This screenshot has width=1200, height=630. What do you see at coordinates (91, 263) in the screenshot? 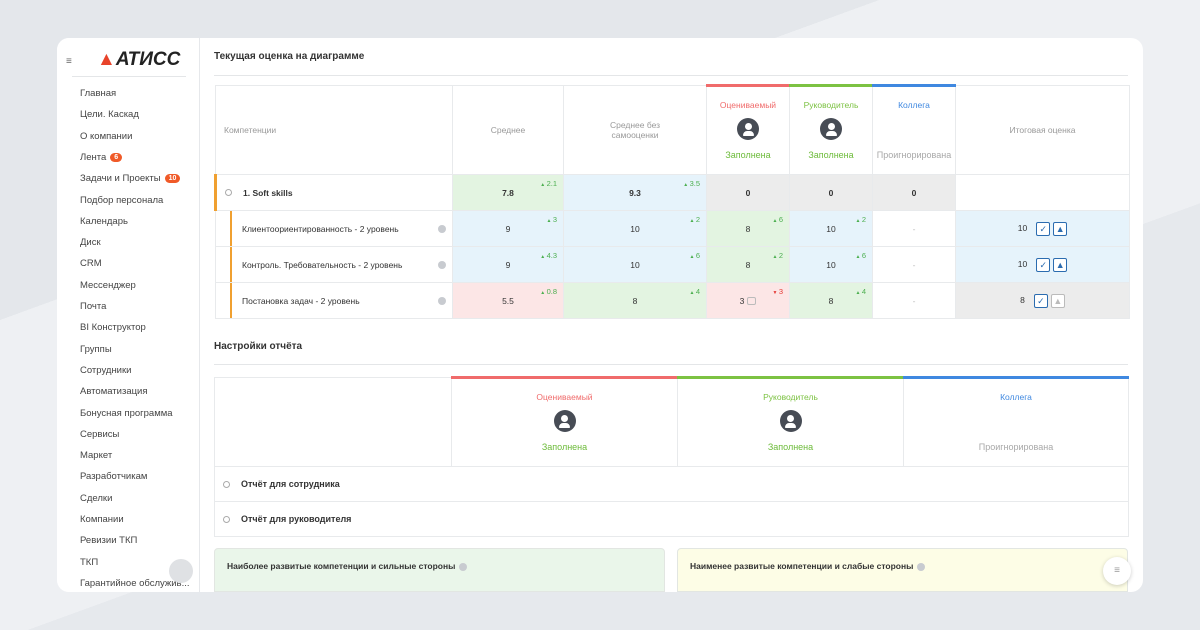
I see `menu-item: CRM` at bounding box center [91, 263].